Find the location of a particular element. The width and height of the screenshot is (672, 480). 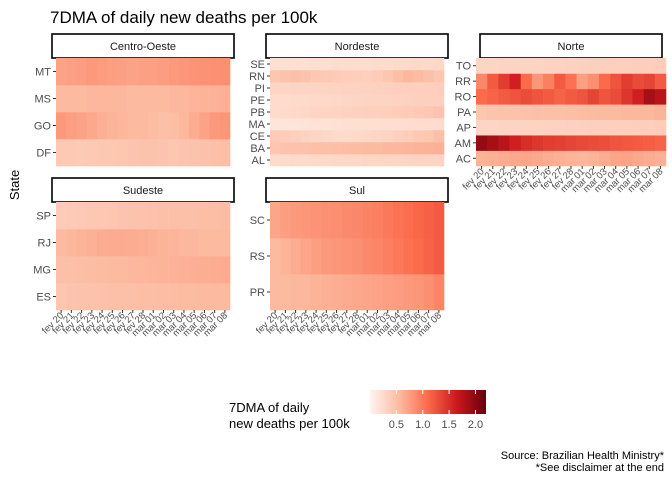

caption-source: Source: Brazilian Health Ministry* is located at coordinates (583, 456).